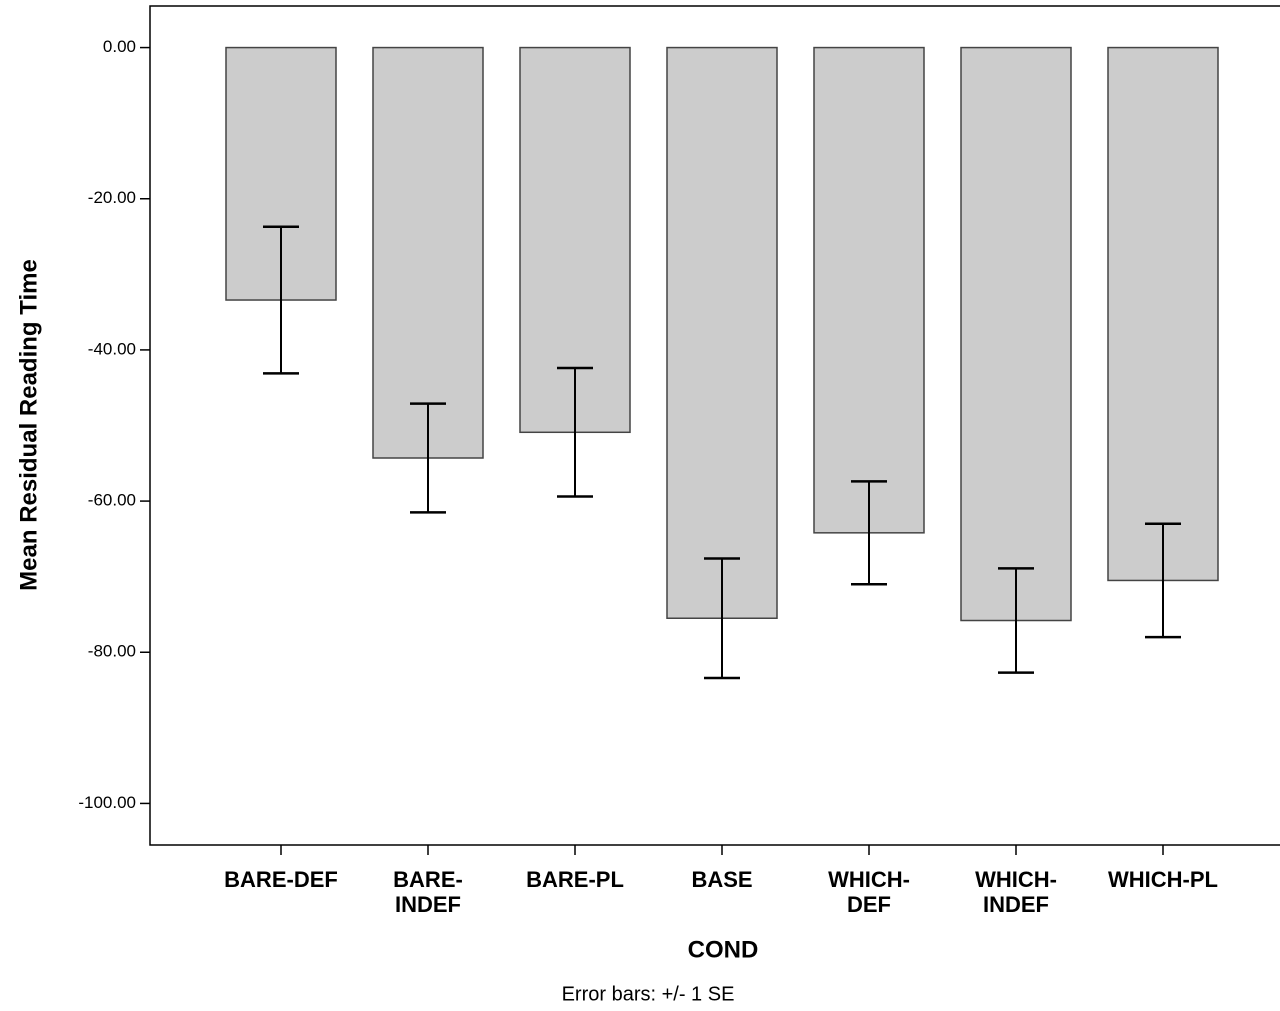  What do you see at coordinates (107, 802) in the screenshot?
I see `y-tick-label: -100.00` at bounding box center [107, 802].